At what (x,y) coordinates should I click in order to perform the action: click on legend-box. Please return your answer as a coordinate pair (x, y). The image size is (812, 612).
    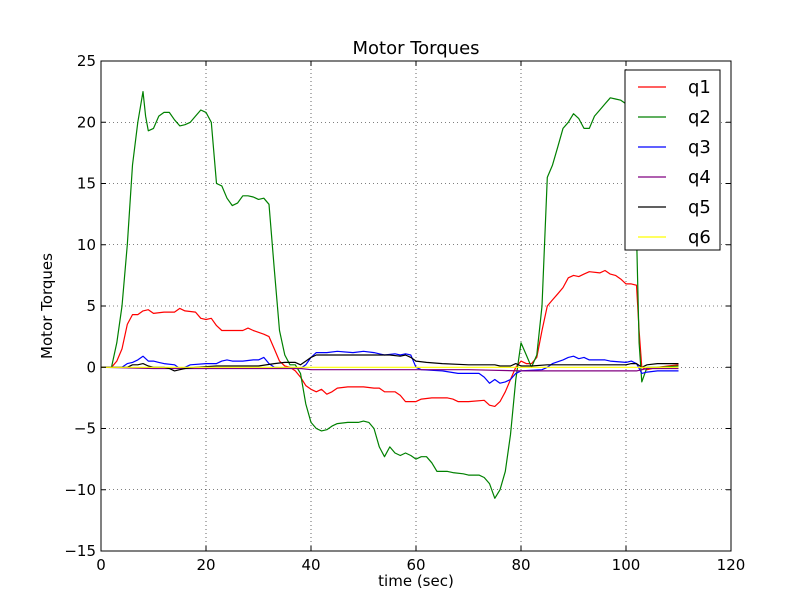
    Looking at the image, I should click on (672, 160).